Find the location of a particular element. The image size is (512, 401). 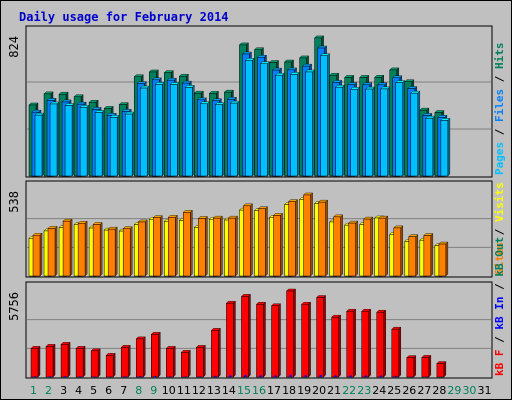

bottom-kbytes-bar-17-side is located at coordinates (280, 340).